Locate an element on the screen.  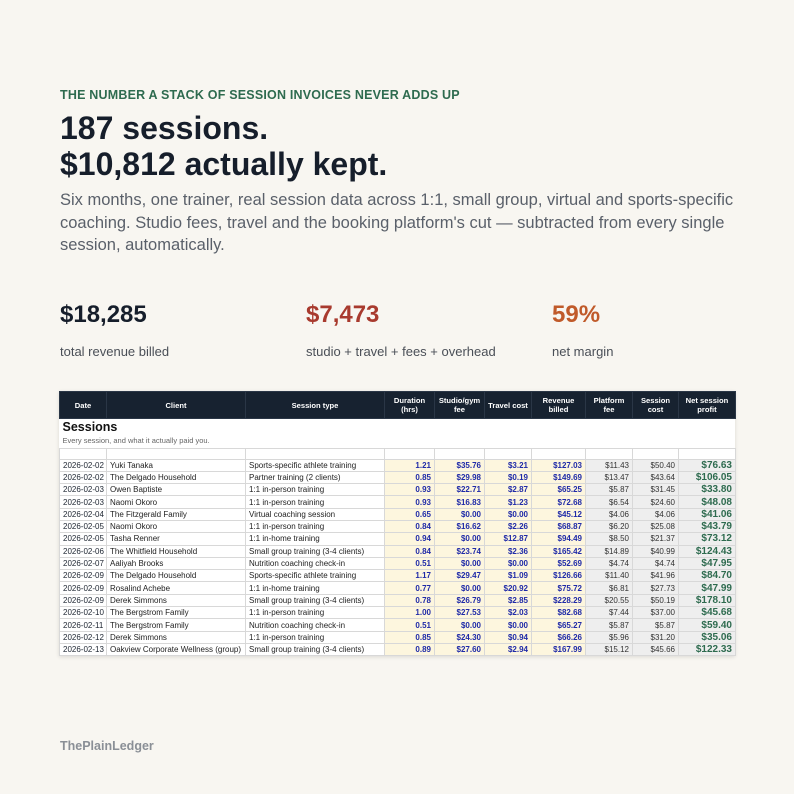
table-cell: 0.89 is located at coordinates (409, 649).